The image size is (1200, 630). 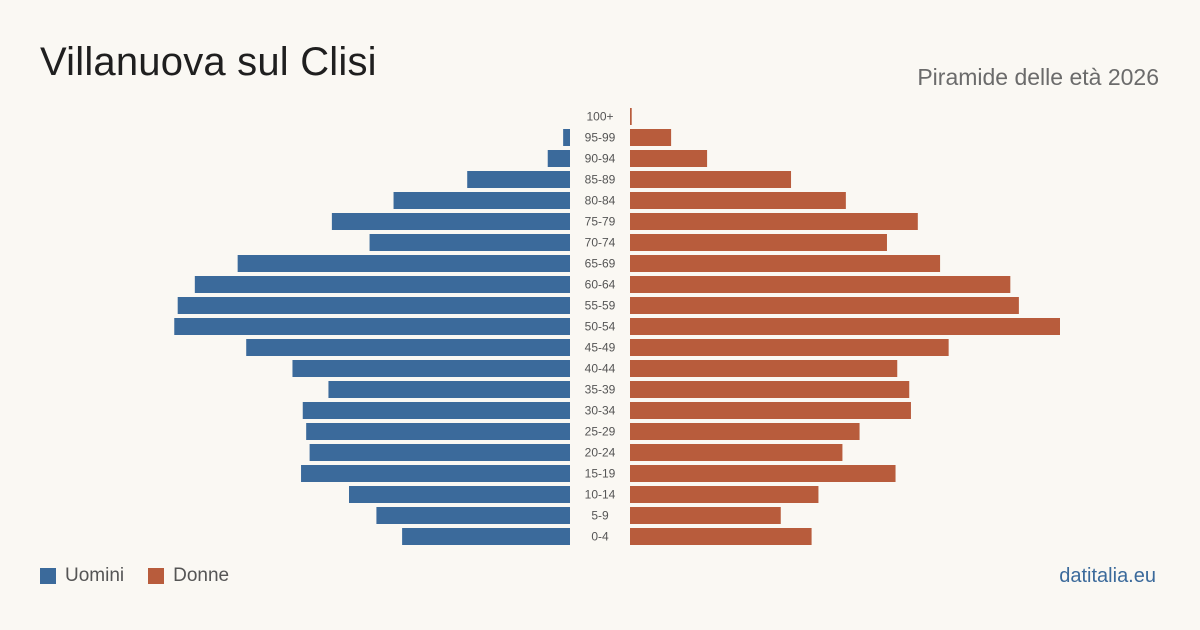 What do you see at coordinates (600, 453) in the screenshot?
I see `age-label-20-24: 20-24` at bounding box center [600, 453].